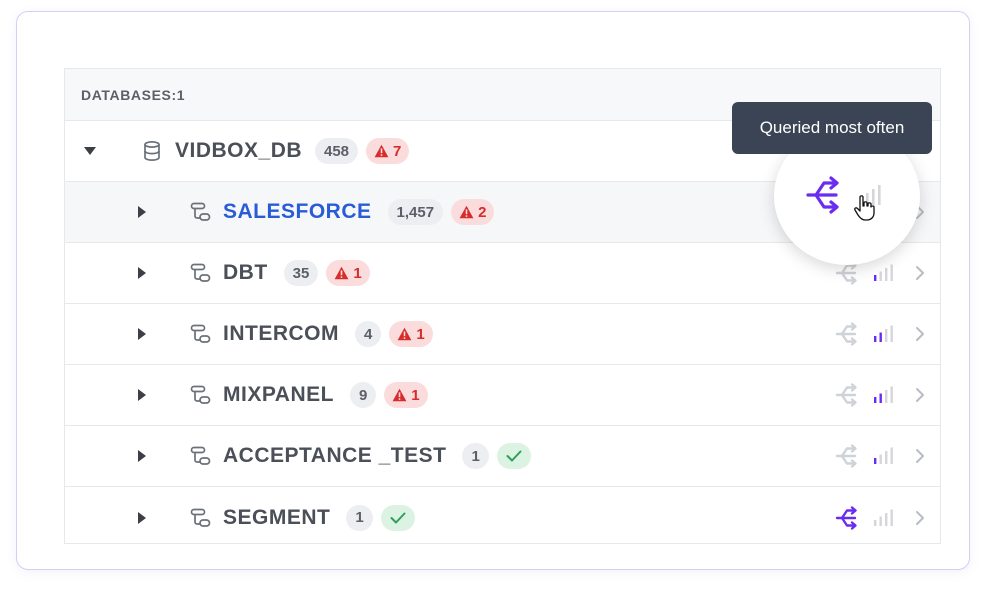 The height and width of the screenshot is (600, 994). I want to click on tooltip: Queried most often, so click(832, 128).